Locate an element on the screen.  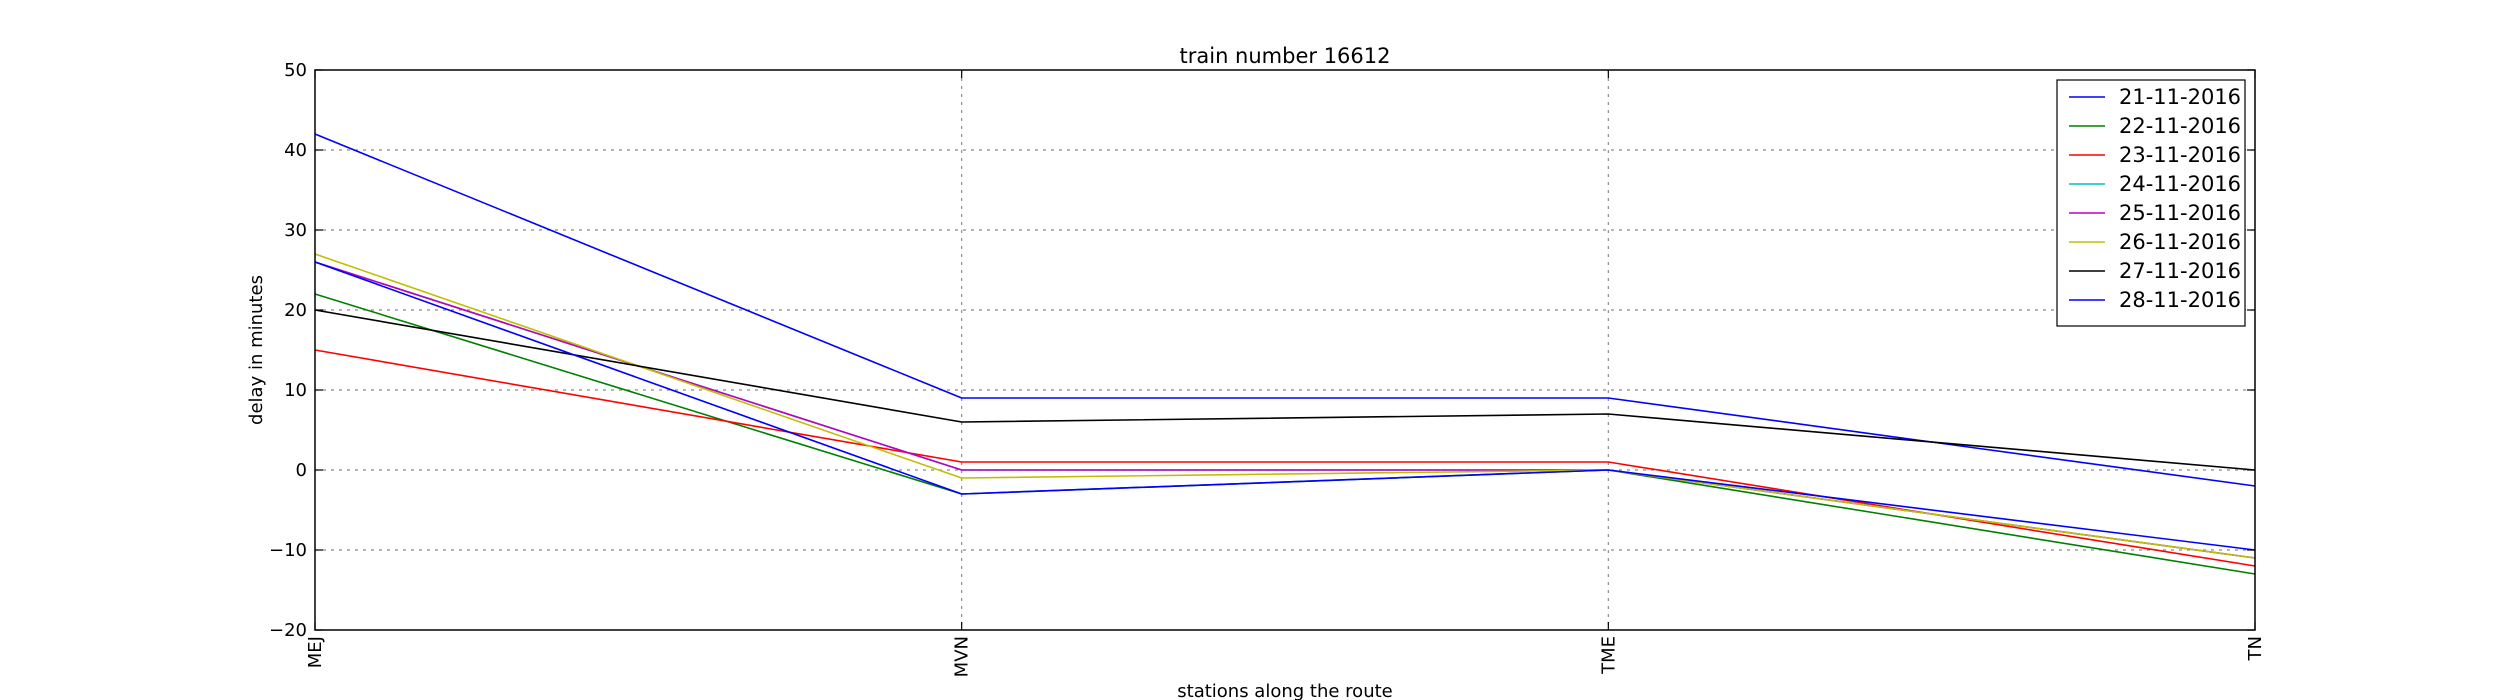
x-tick-label: TME is located at coordinates (1608, 655).